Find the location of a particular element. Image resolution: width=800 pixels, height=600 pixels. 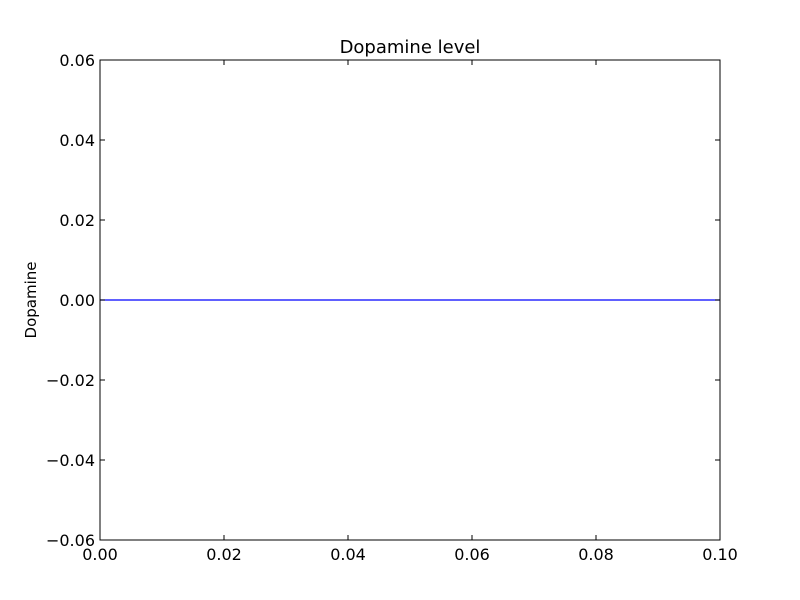

y-tick-label: 0.04 is located at coordinates (77, 140).